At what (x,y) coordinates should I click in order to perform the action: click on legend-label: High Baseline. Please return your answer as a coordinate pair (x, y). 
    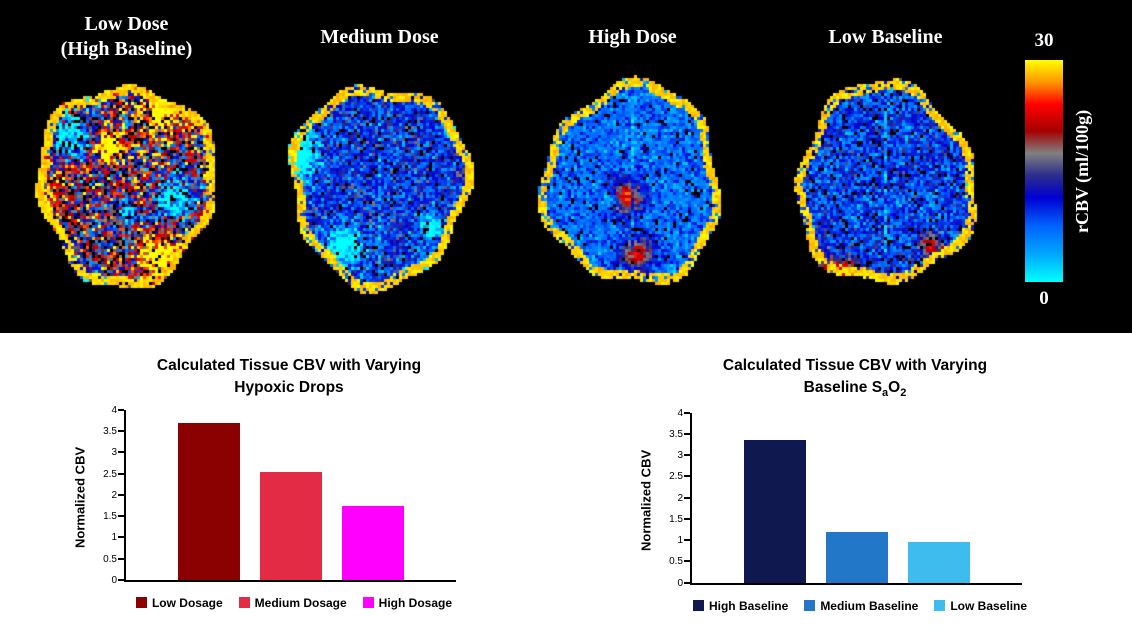
    Looking at the image, I should click on (748, 605).